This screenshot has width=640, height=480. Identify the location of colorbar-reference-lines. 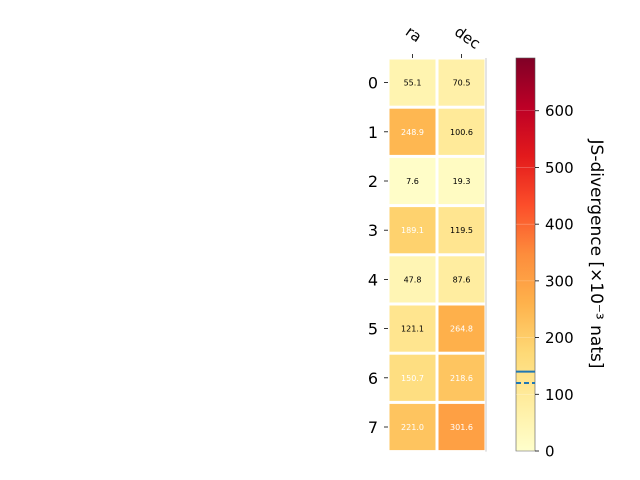
(525, 377).